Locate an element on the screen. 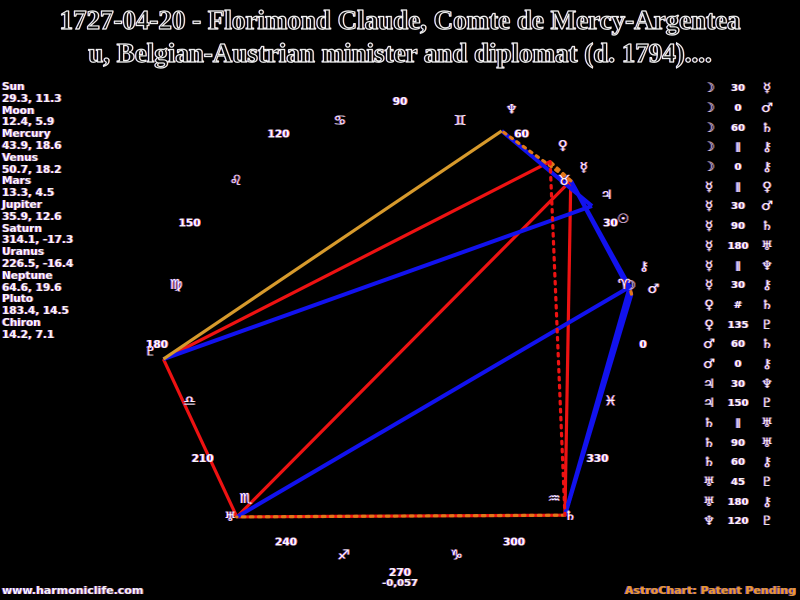 The image size is (800, 600). angle-label-60: 60 is located at coordinates (520, 135).